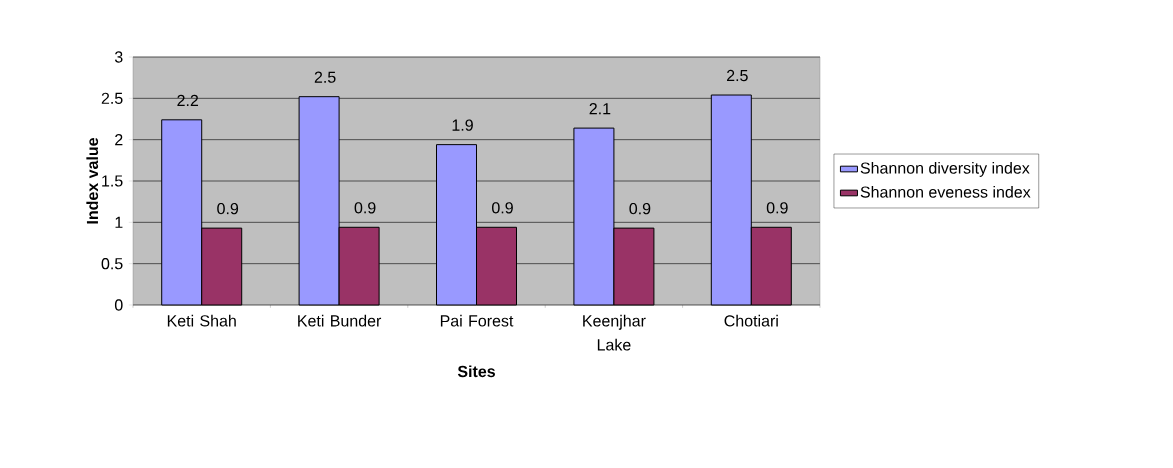 The height and width of the screenshot is (468, 1173). Describe the element at coordinates (201, 320) in the screenshot. I see `x-tick-label: Keti Shah` at that location.